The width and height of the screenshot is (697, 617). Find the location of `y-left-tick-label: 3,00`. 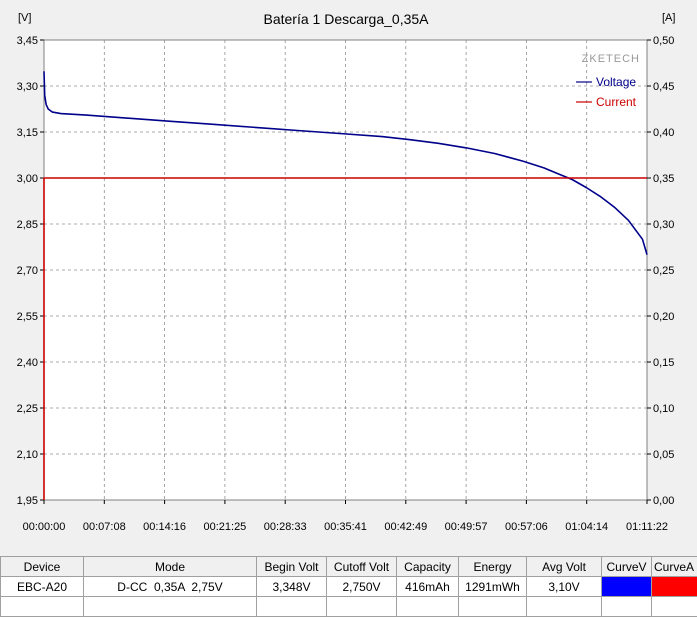

y-left-tick-label: 3,00 is located at coordinates (27, 179).